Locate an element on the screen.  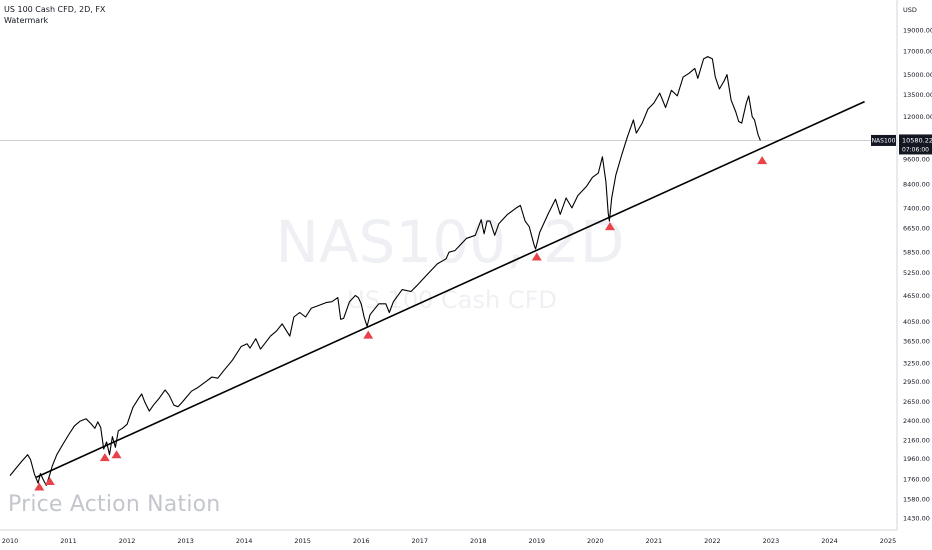
indicator-label: Watermark is located at coordinates (26, 20).